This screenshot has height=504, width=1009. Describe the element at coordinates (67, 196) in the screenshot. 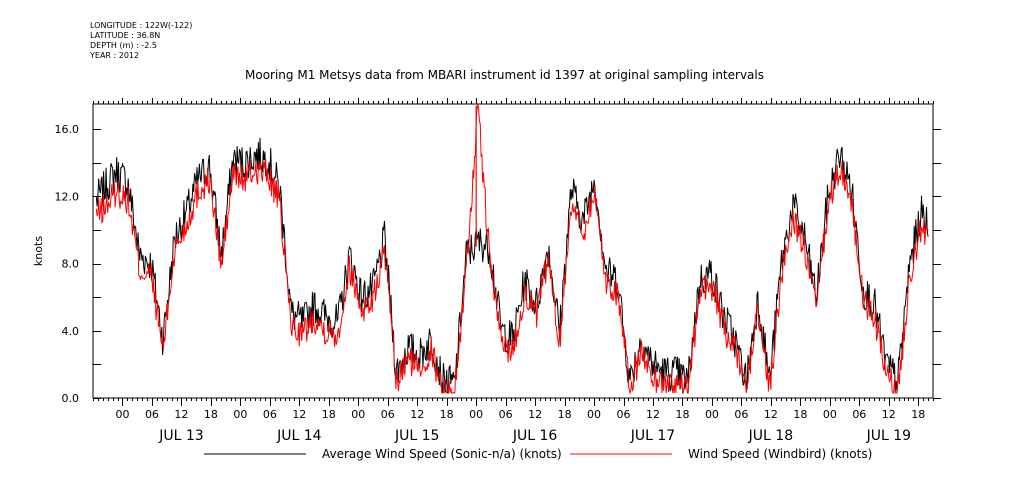

I see `y-tick-label: 12.0` at that location.